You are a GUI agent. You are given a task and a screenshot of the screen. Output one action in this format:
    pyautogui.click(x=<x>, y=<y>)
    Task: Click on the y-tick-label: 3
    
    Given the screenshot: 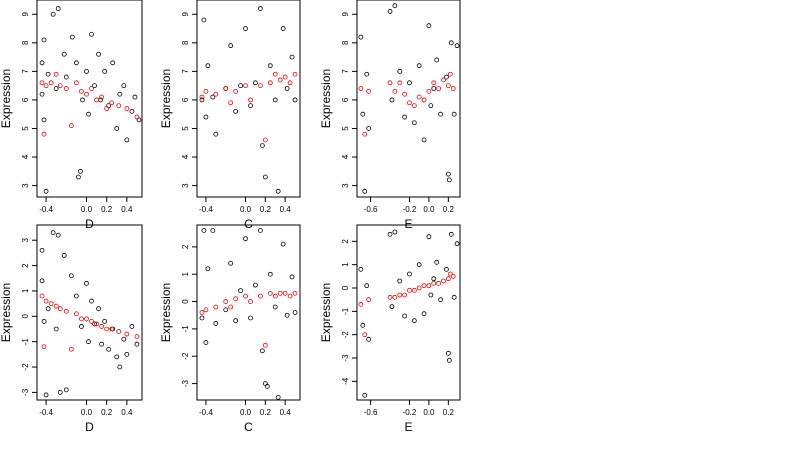 What is the action you would take?
    pyautogui.click(x=345, y=185)
    